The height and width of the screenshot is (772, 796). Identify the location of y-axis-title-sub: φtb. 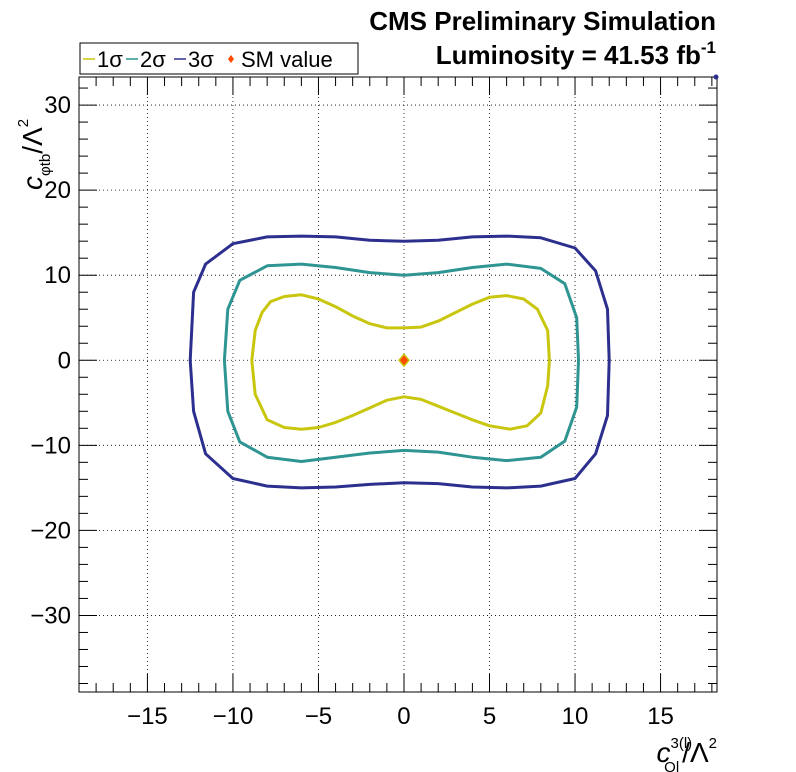
(45, 165).